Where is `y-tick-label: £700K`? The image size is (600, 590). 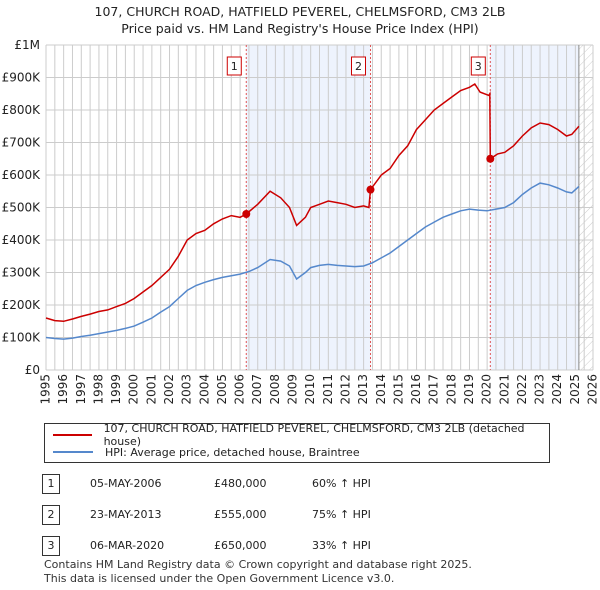 y-tick-label: £700K is located at coordinates (22, 143).